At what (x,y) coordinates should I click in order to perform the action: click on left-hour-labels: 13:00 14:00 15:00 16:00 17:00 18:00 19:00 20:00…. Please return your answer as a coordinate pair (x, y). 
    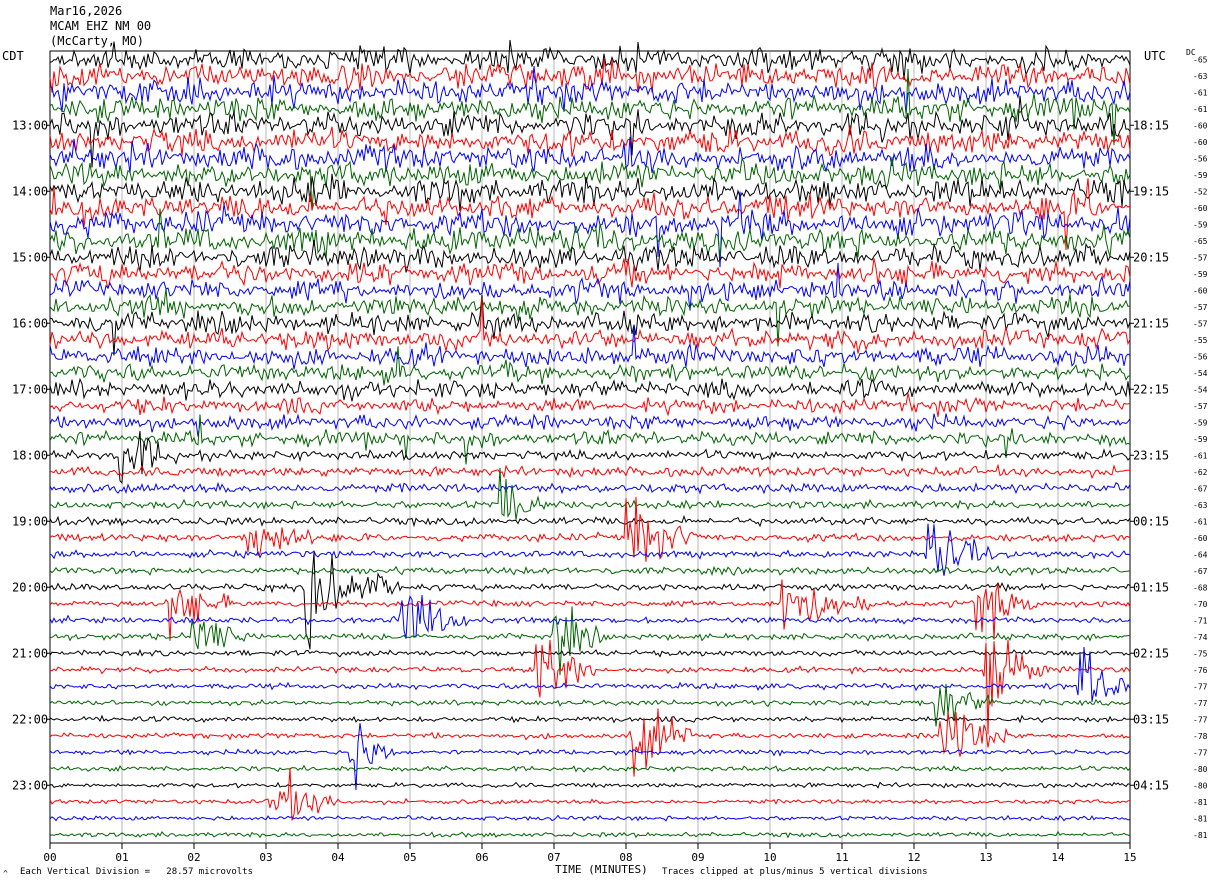
    Looking at the image, I should click on (31, 455).